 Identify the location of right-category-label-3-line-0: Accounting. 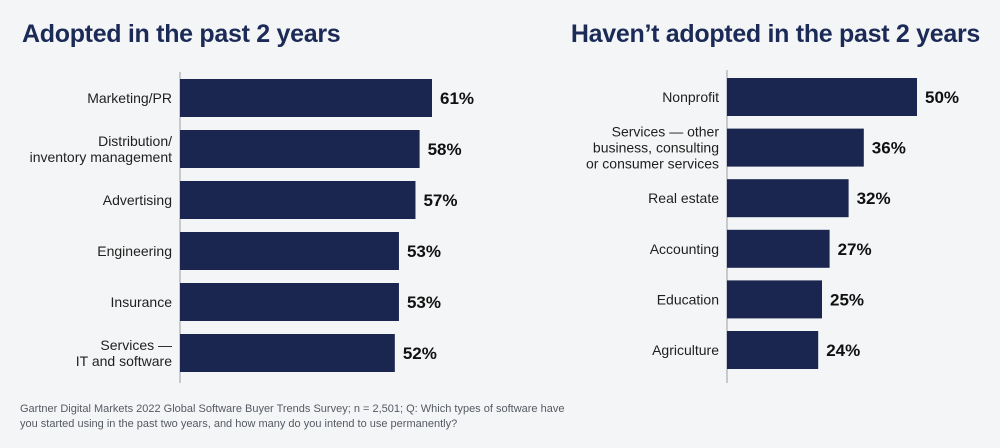
(684, 249).